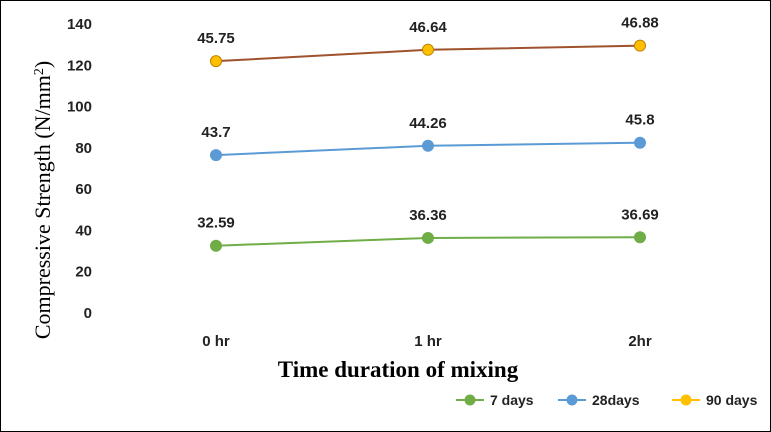  Describe the element at coordinates (83, 230) in the screenshot. I see `y-tick-label: 40` at that location.